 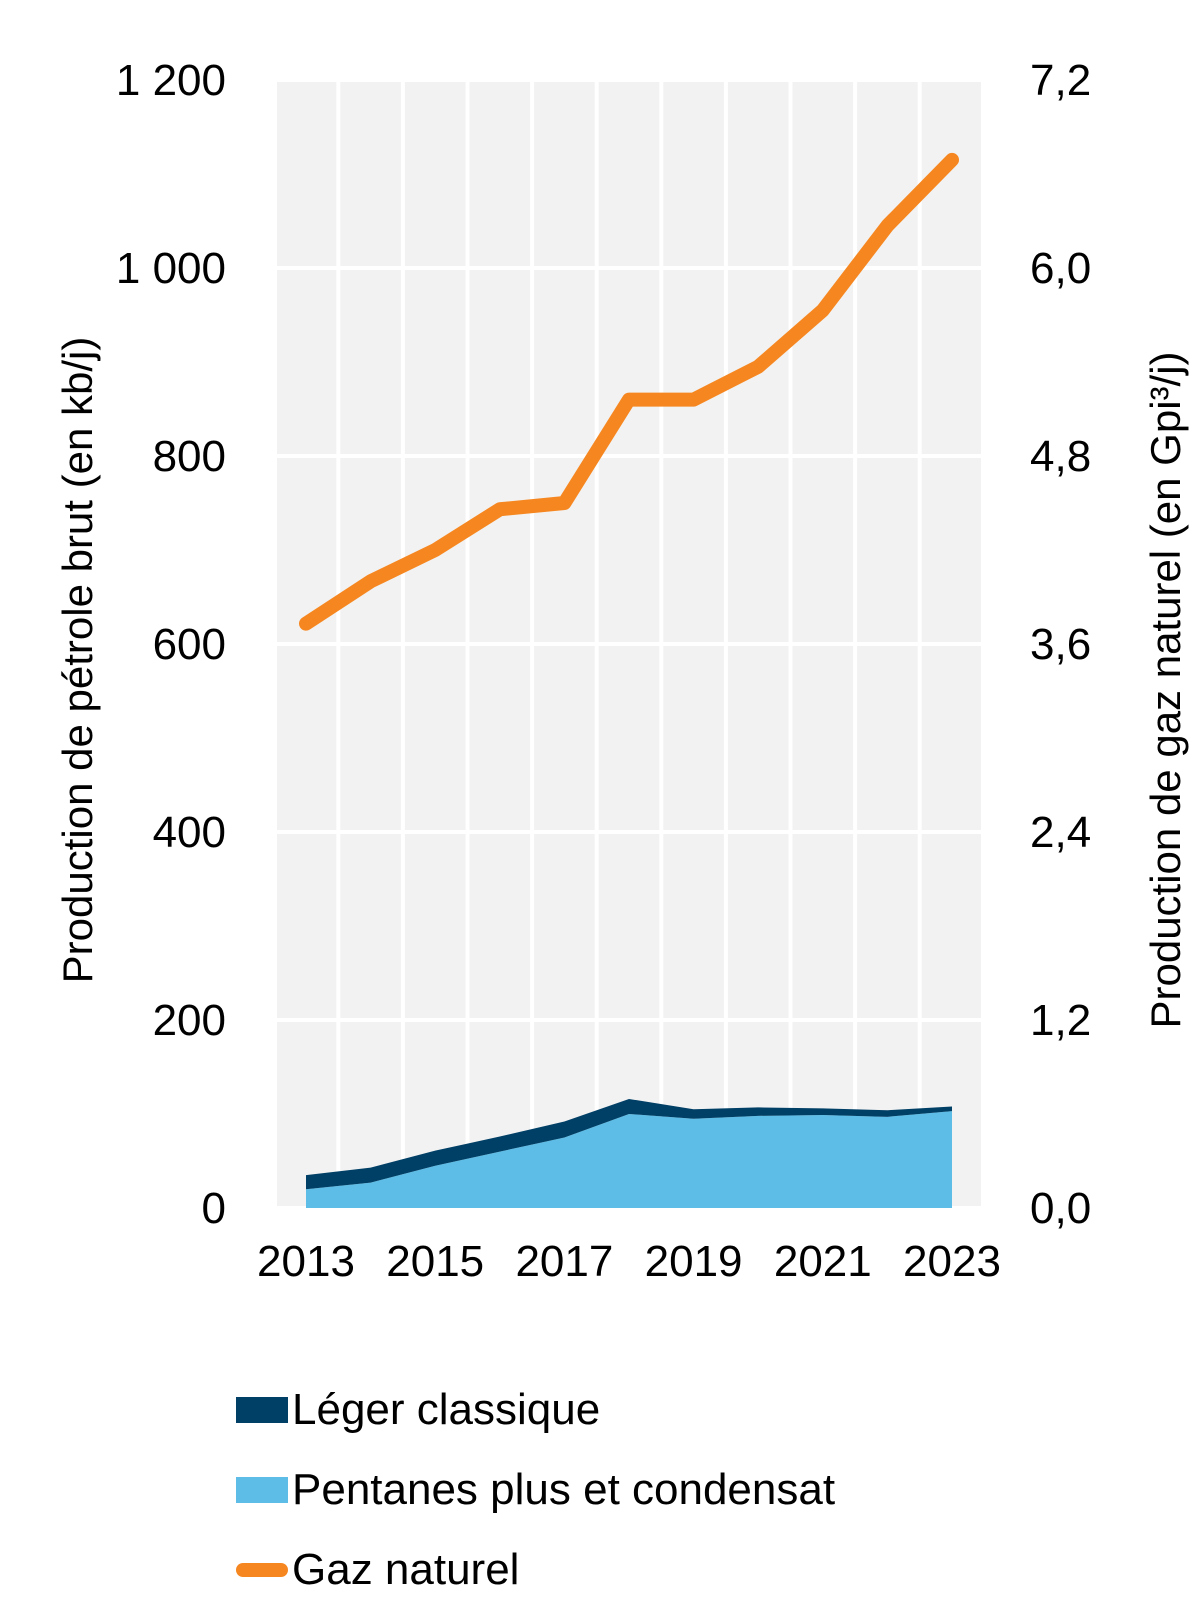 I want to click on left-tick-label: 0, so click(x=214, y=1208).